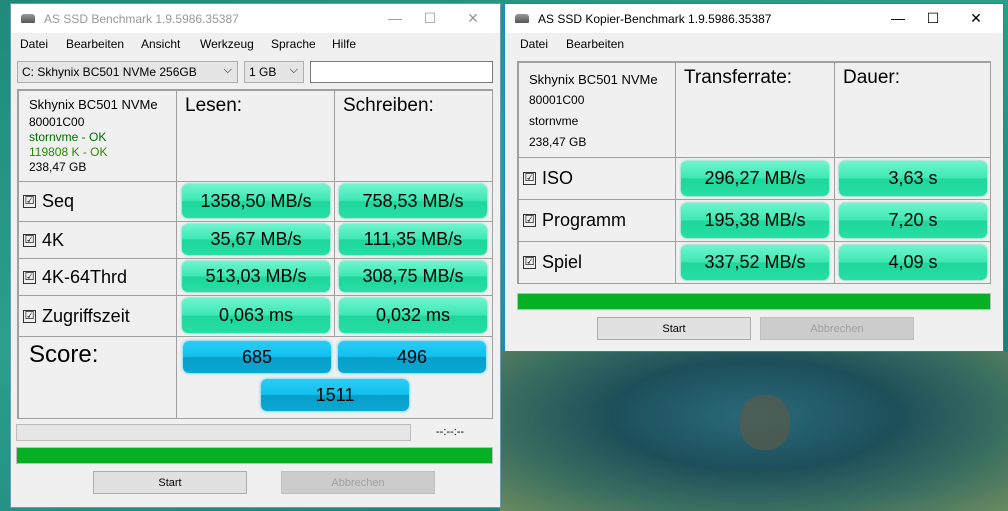 Image resolution: width=1008 pixels, height=511 pixels. Describe the element at coordinates (255, 18) in the screenshot. I see `title-bar: AS SSD Benchmark 1.9.5986.35387 — ☐ ✕` at that location.